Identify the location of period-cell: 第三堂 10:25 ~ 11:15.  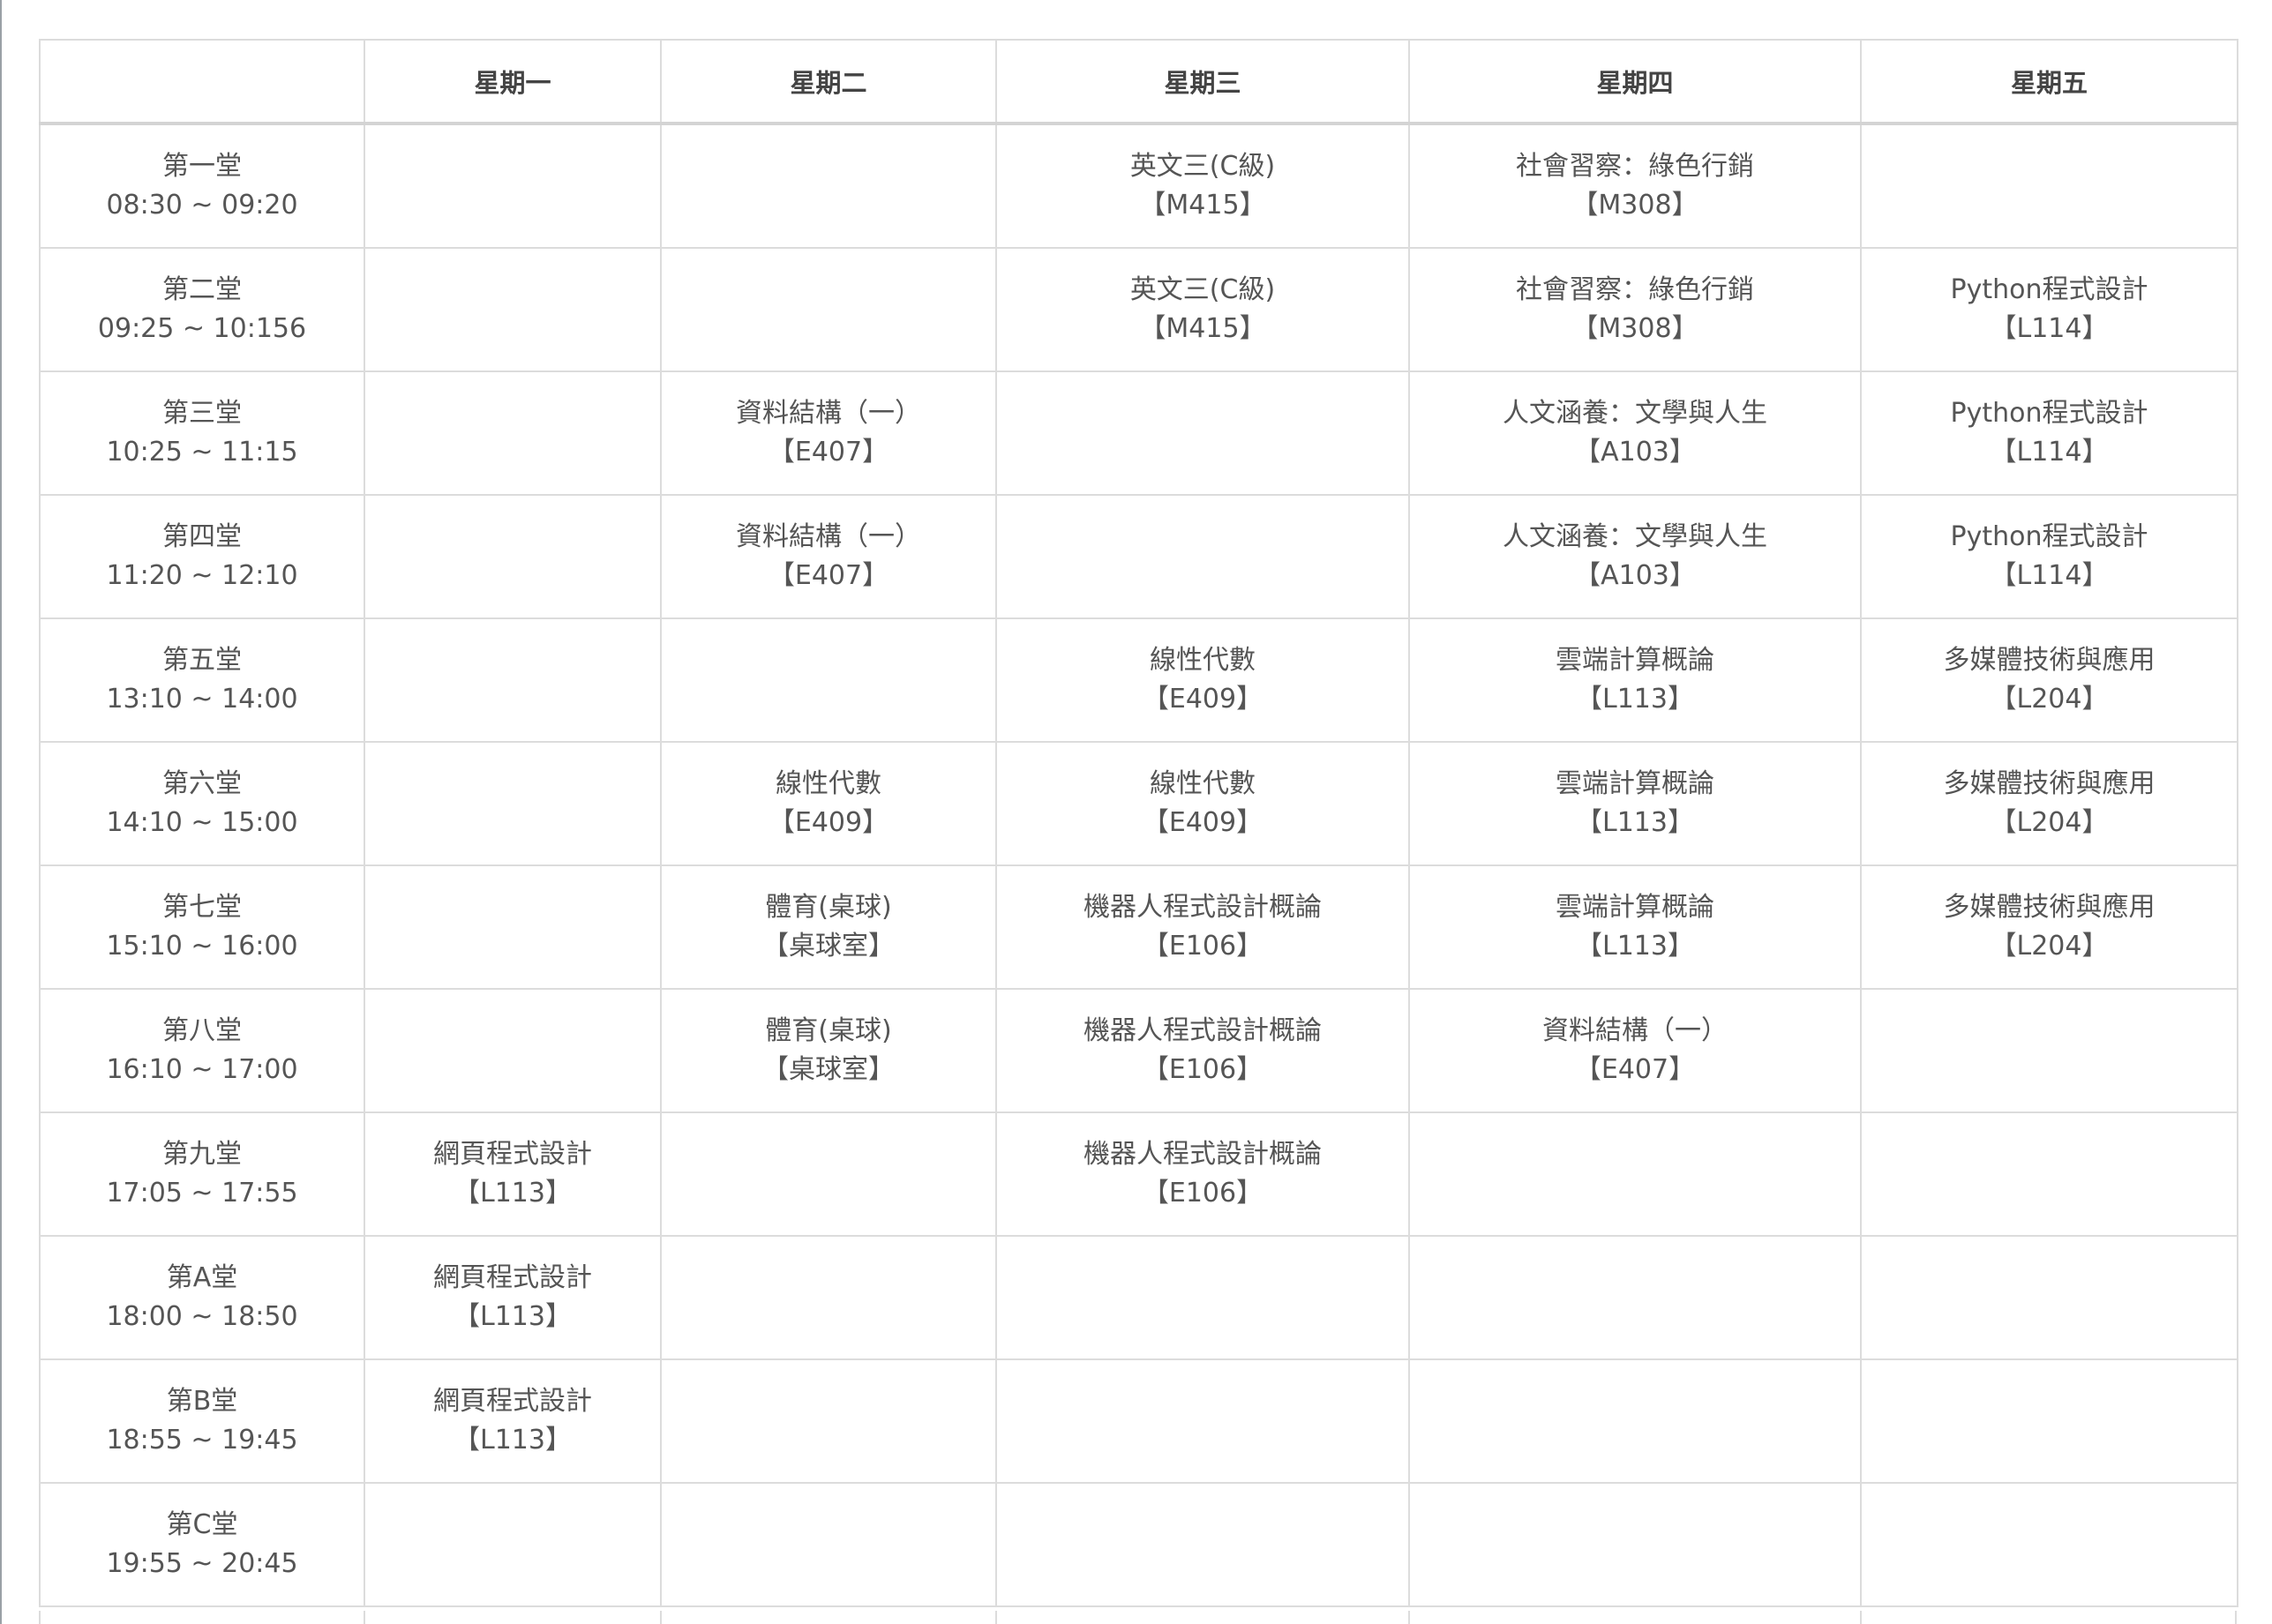
(202, 433).